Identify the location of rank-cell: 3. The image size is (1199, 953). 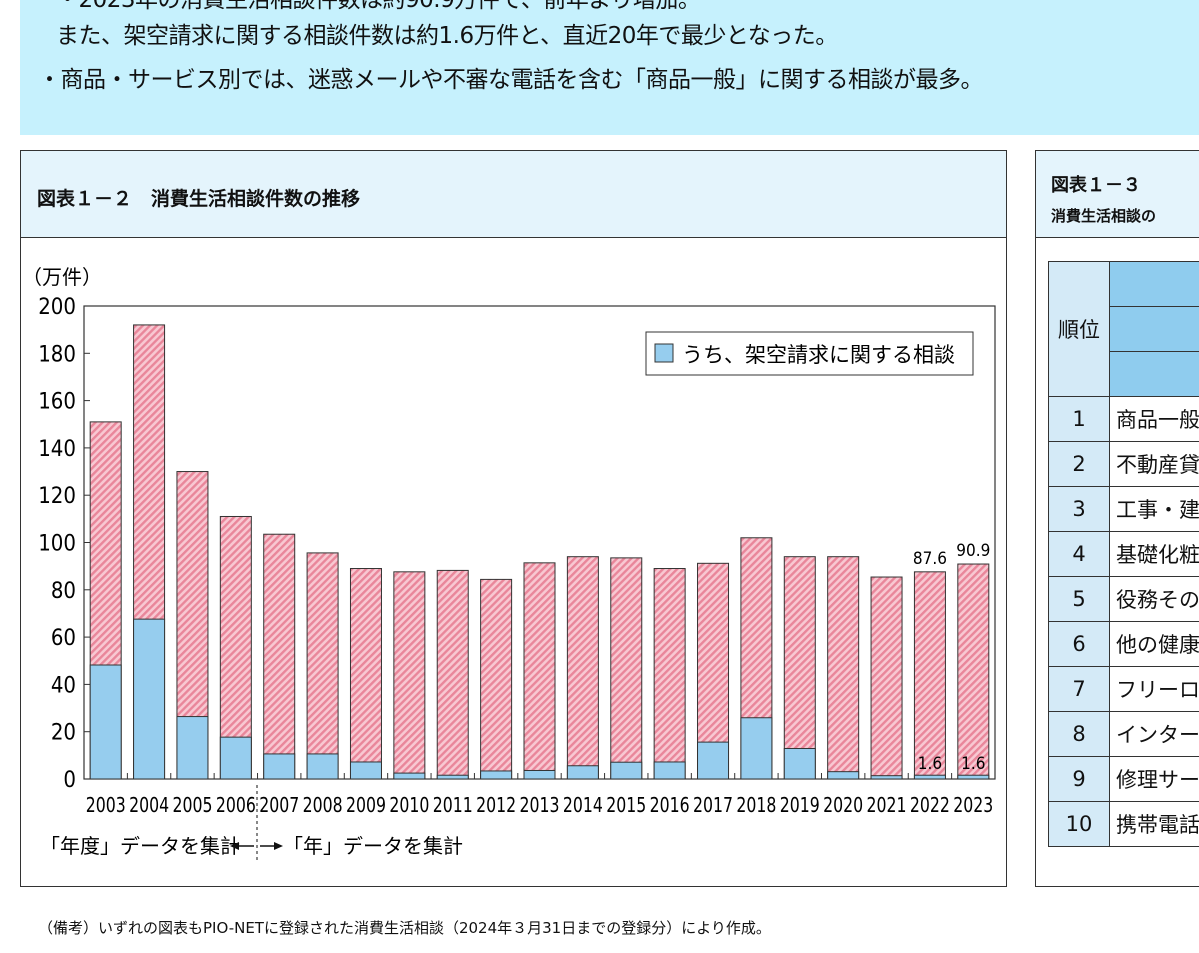
(1079, 509).